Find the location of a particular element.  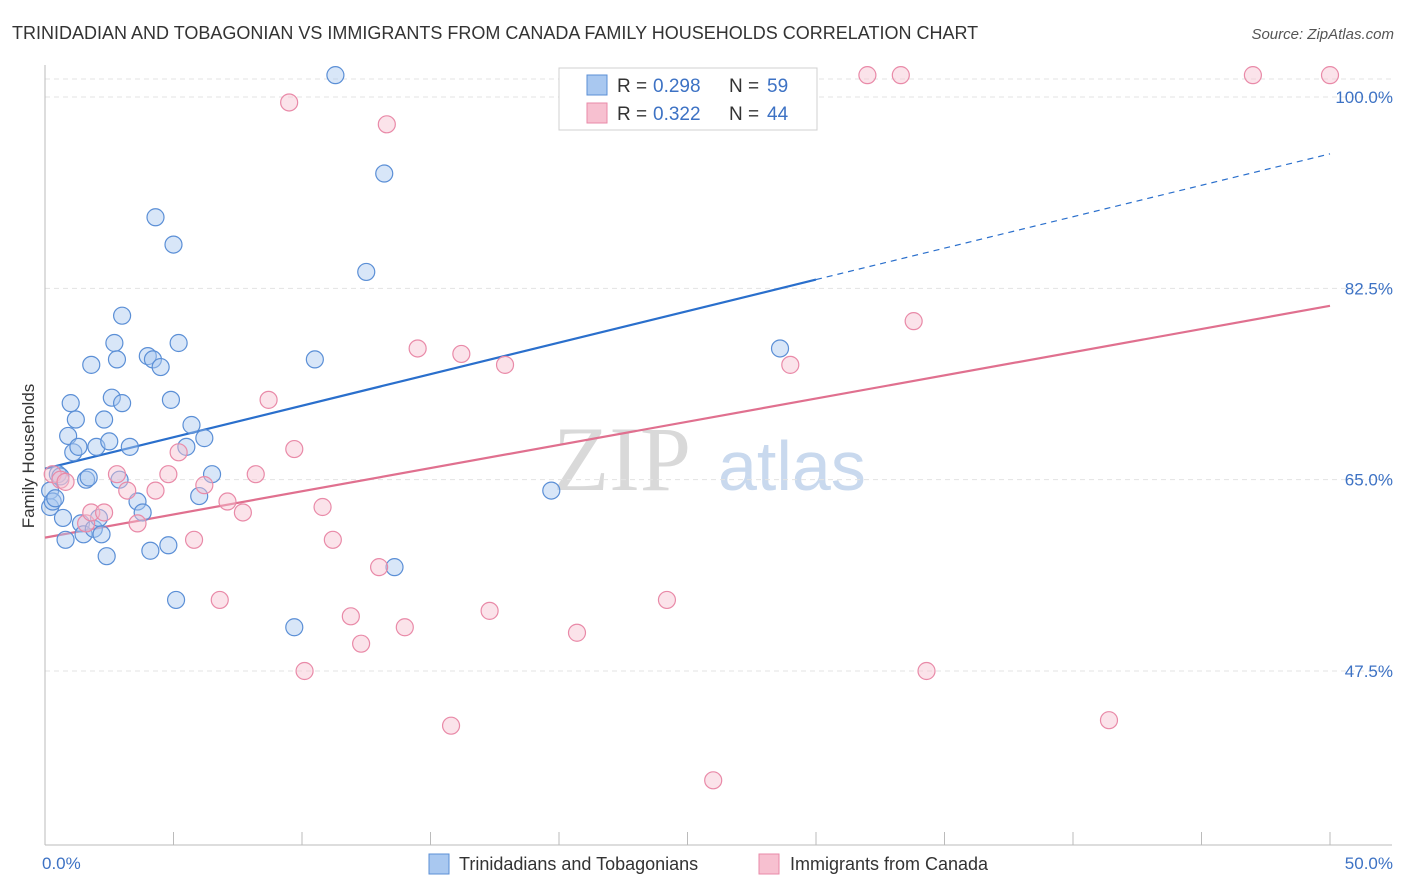

y-tick-label-0: 47.5% is located at coordinates (1369, 671).